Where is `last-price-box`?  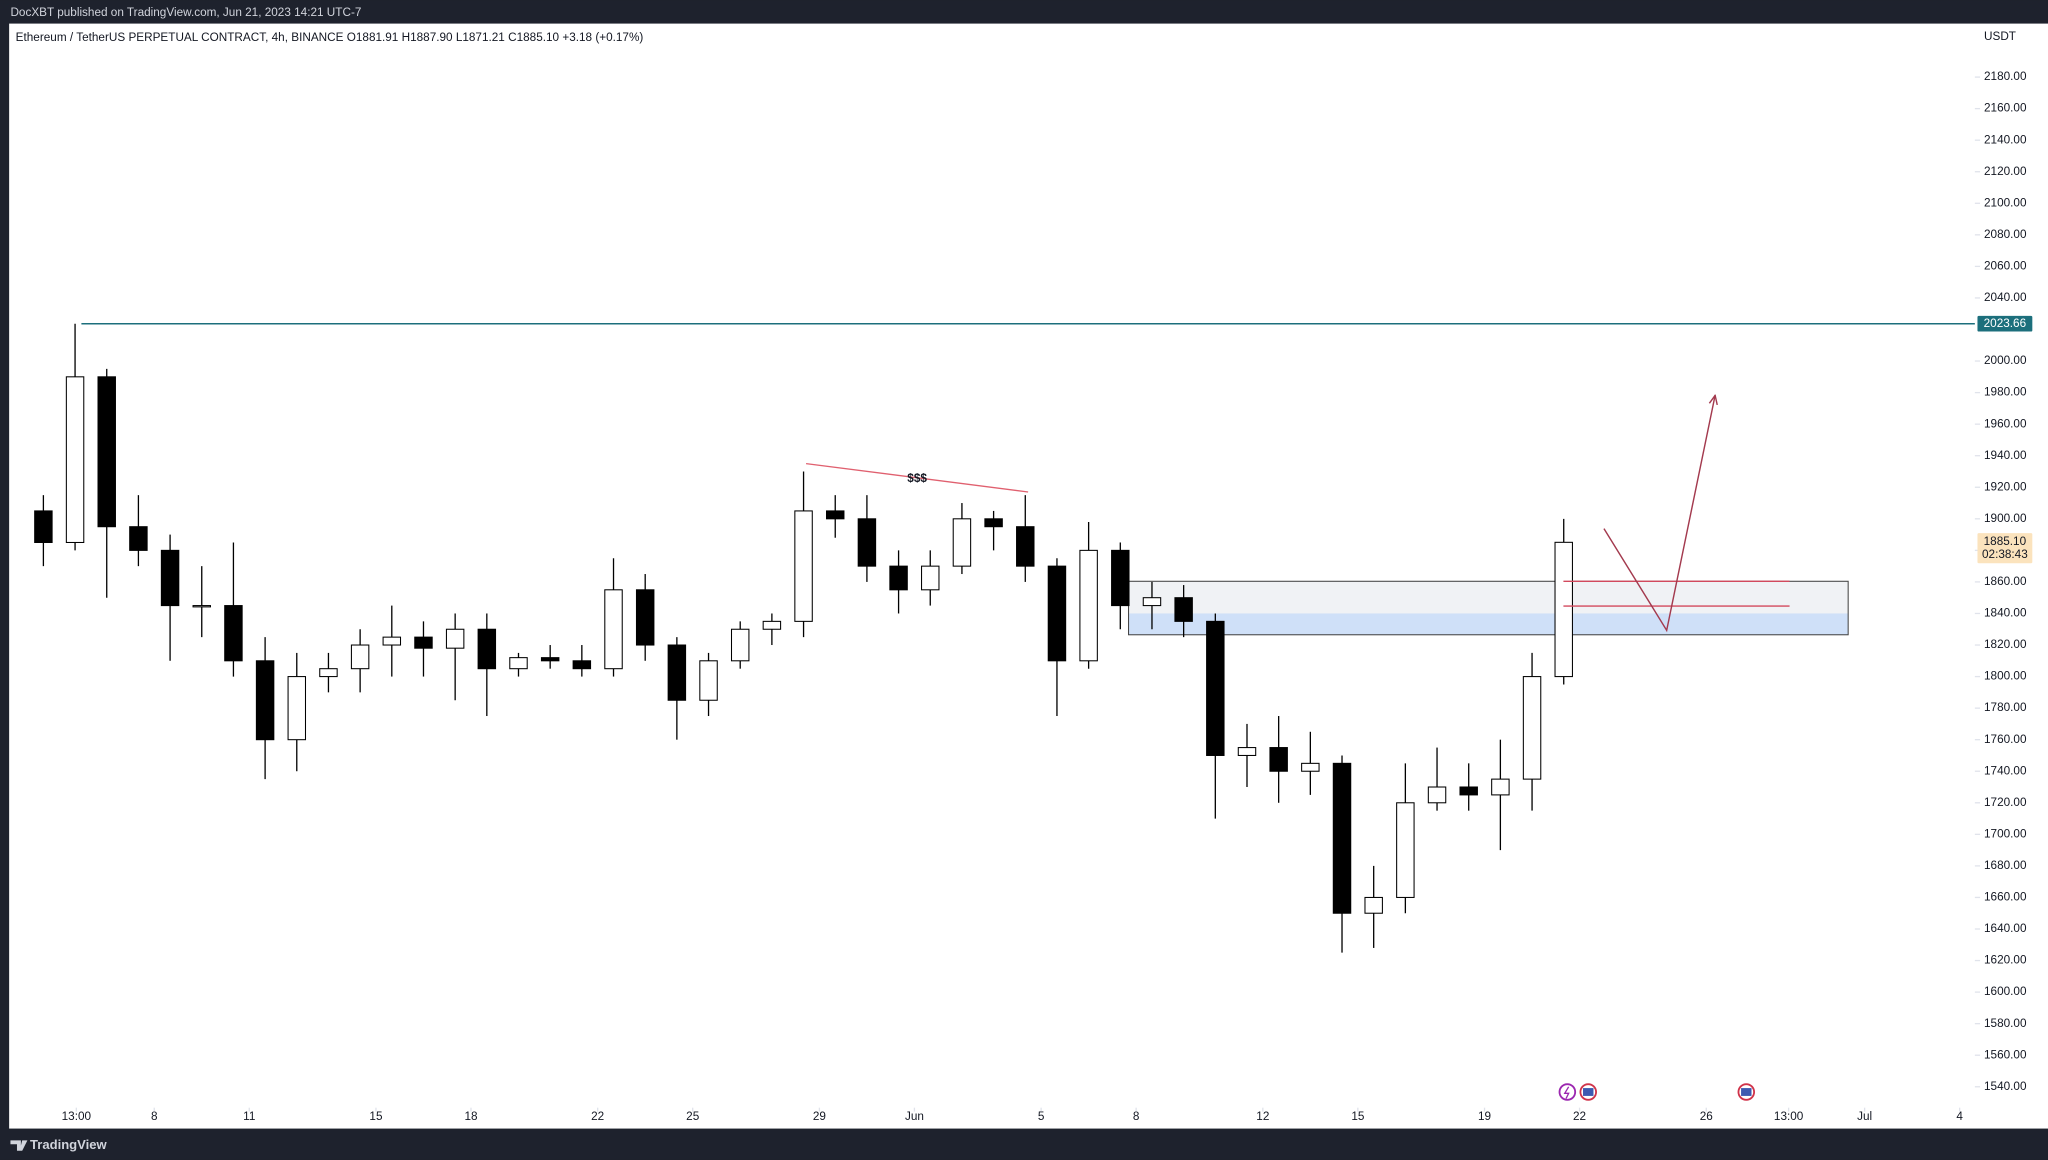 last-price-box is located at coordinates (2005, 548).